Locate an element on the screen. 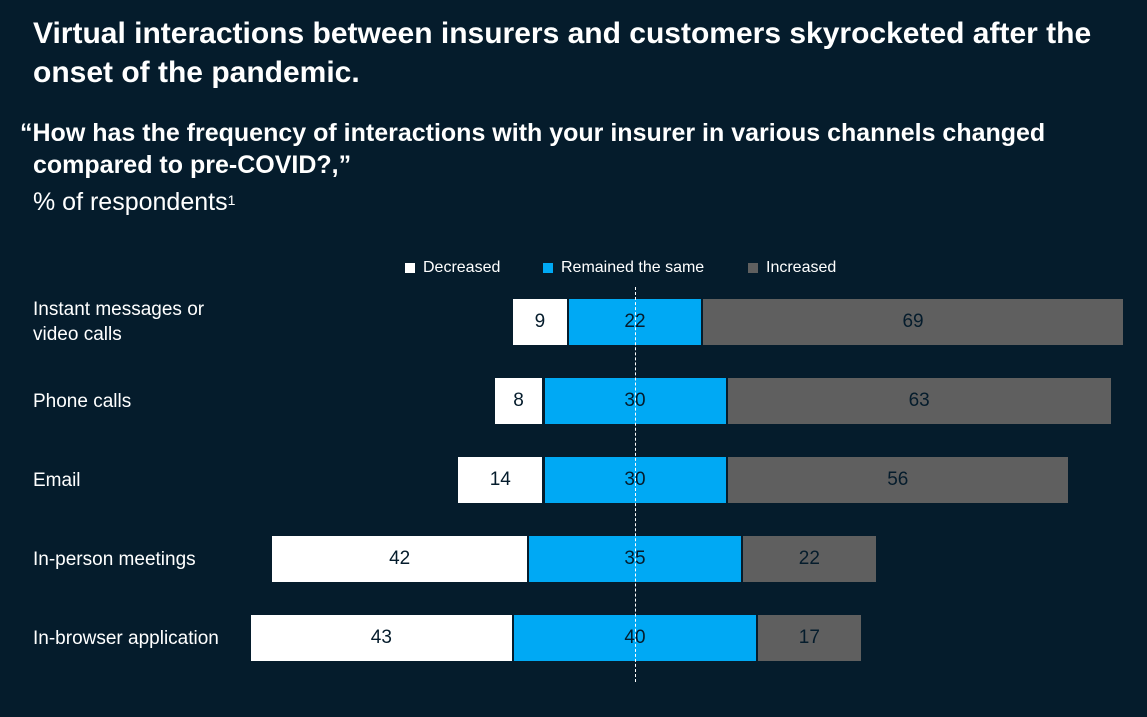 The image size is (1147, 717). data-label: 14 is located at coordinates (500, 479).